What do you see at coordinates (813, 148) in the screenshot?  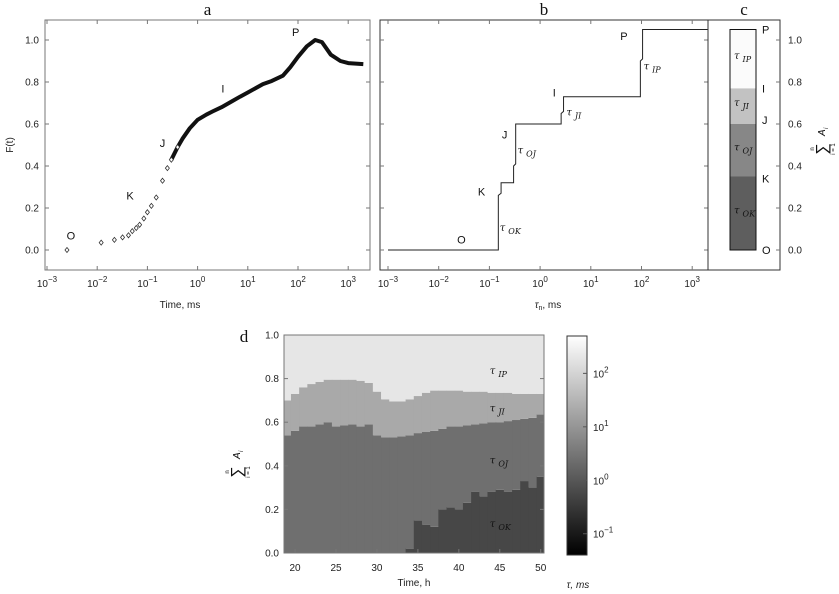 I see `sum-upper-limit: n` at bounding box center [813, 148].